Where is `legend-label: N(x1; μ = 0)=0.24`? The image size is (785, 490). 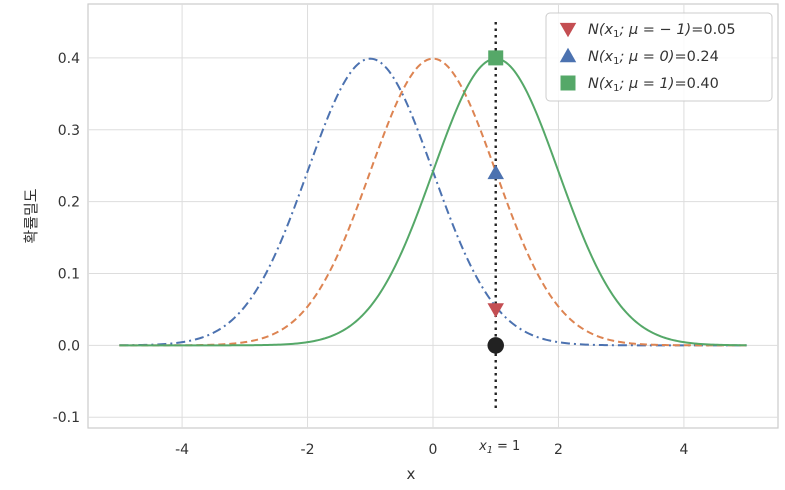
legend-label: N(x1; μ = 0)=0.24 is located at coordinates (653, 58).